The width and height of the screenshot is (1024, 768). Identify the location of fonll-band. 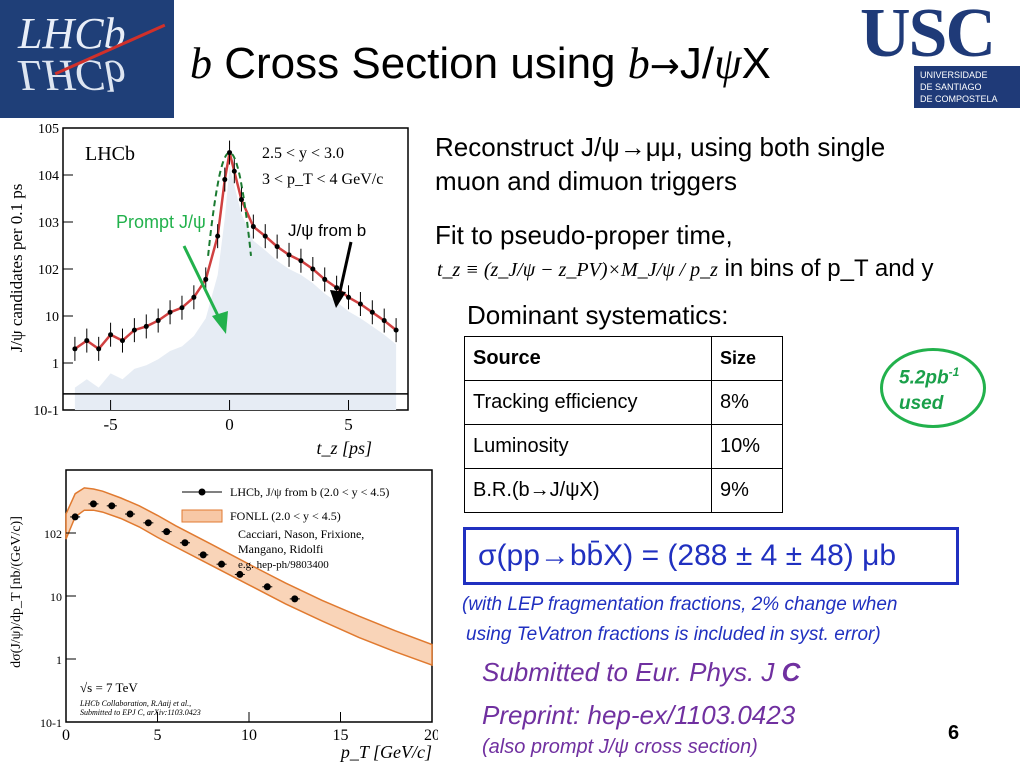
(249, 577).